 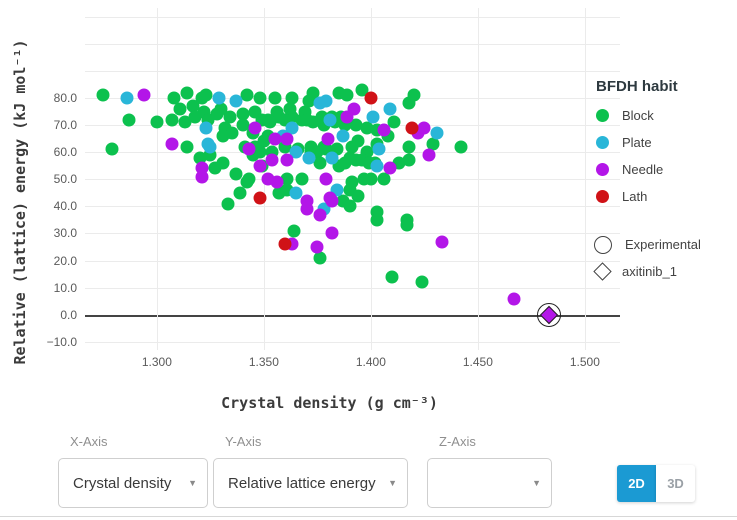 What do you see at coordinates (675, 483) in the screenshot?
I see `view-3d-button: 3D` at bounding box center [675, 483].